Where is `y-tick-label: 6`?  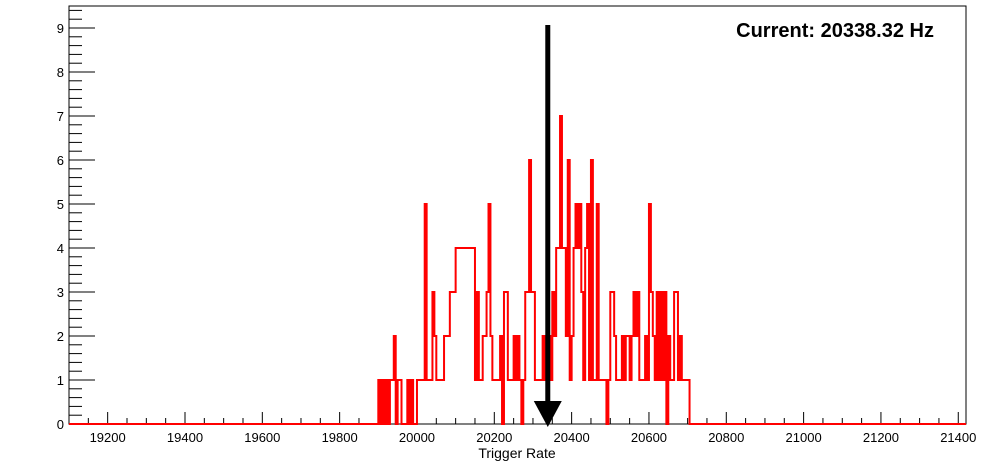 y-tick-label: 6 is located at coordinates (60, 160).